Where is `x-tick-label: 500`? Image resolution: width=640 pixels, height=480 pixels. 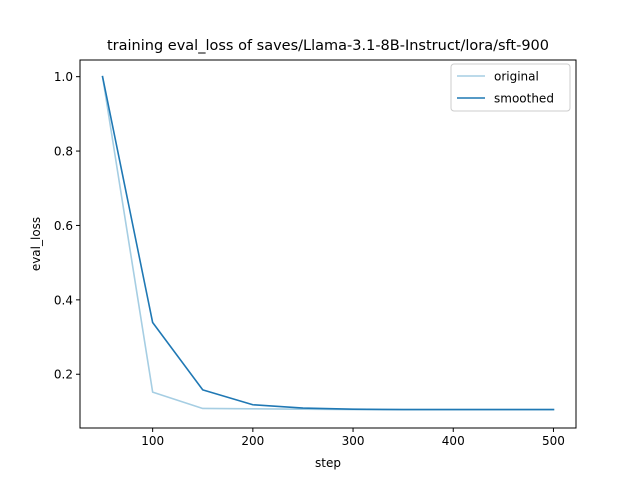
x-tick-label: 500 is located at coordinates (553, 441).